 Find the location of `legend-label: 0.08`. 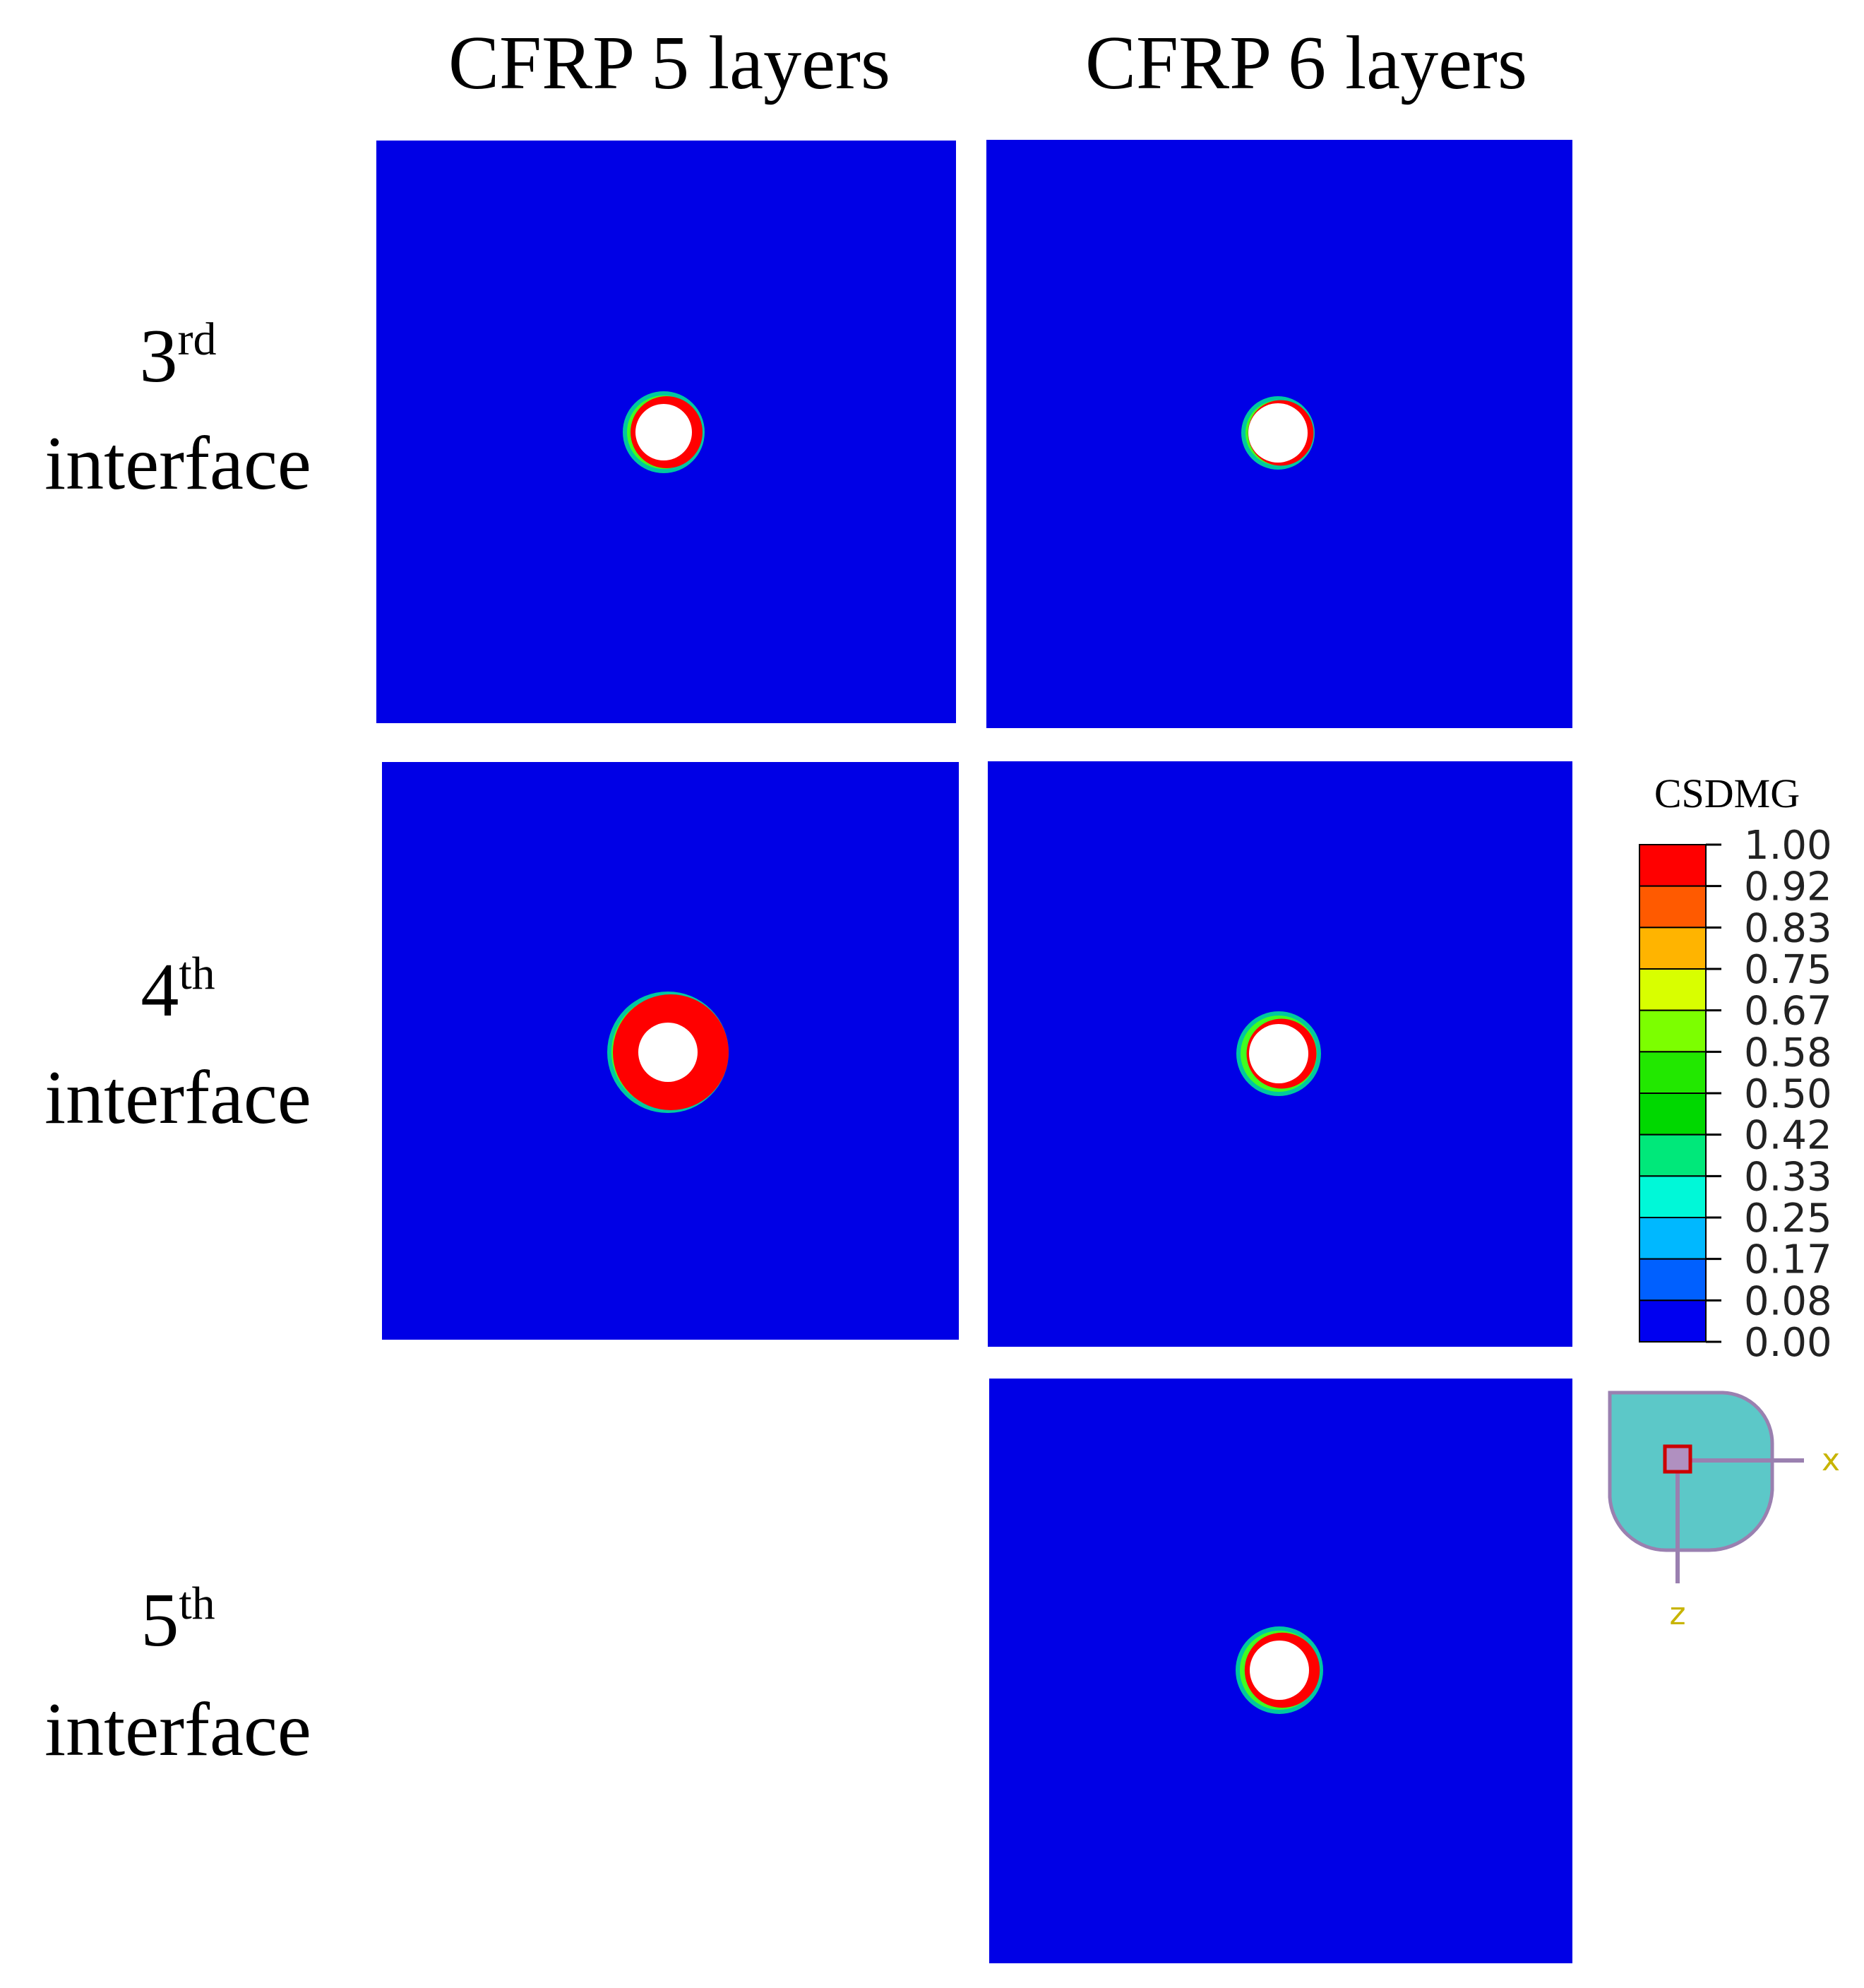

legend-label: 0.08 is located at coordinates (1788, 1301).